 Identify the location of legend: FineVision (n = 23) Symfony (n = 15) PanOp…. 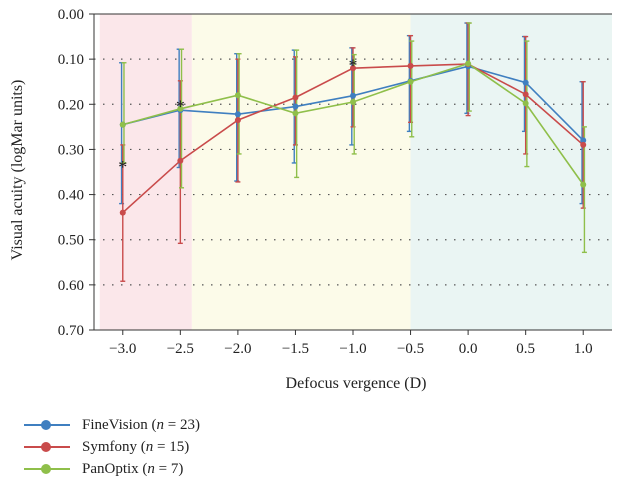
(112, 447).